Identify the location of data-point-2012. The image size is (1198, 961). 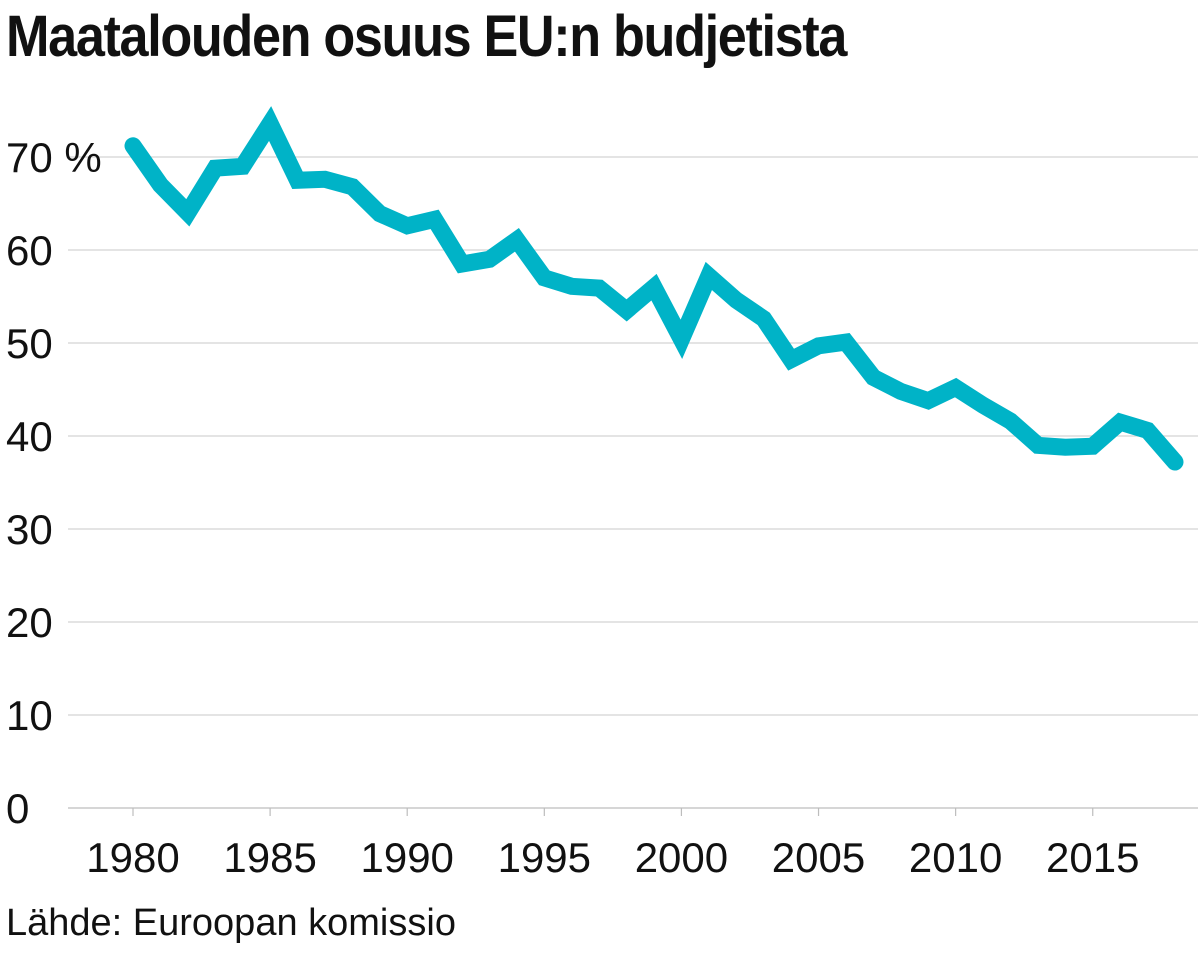
(1011, 421).